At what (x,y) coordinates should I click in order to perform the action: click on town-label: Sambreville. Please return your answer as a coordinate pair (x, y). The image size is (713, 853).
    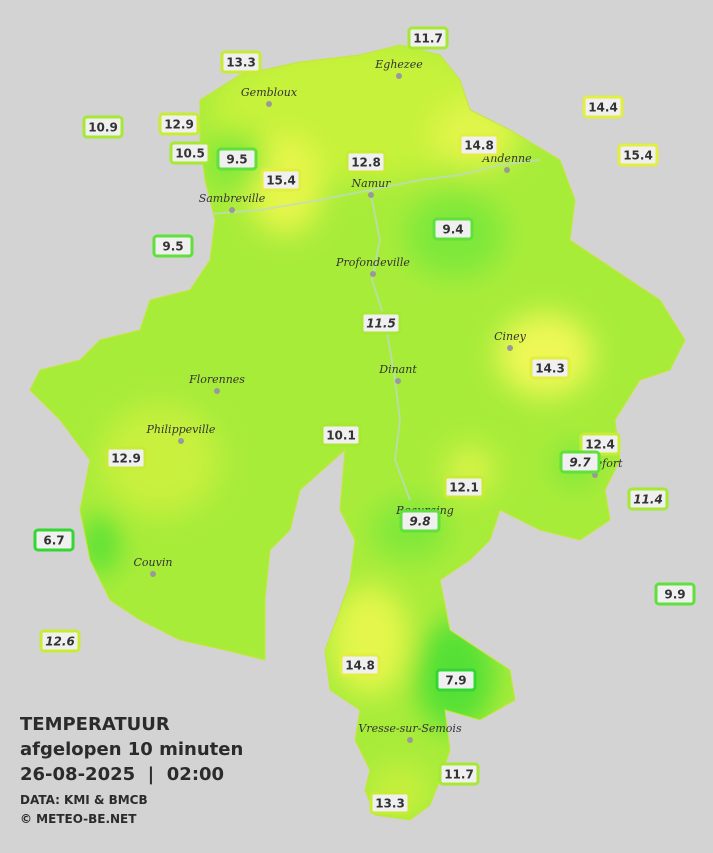
    Looking at the image, I should click on (232, 198).